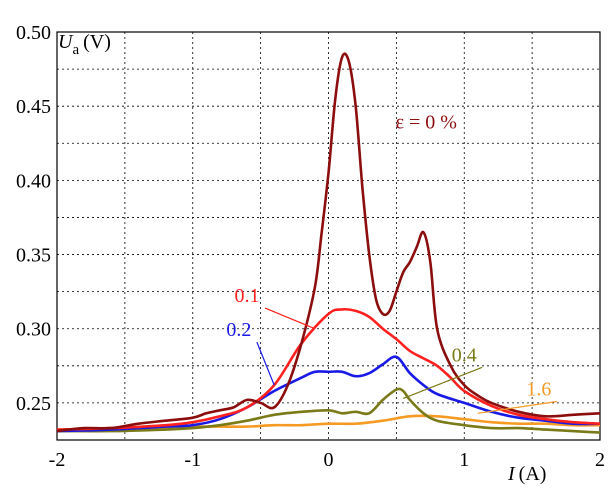 The height and width of the screenshot is (490, 615). What do you see at coordinates (533, 474) in the screenshot?
I see `x-axis-unit: (A)` at bounding box center [533, 474].